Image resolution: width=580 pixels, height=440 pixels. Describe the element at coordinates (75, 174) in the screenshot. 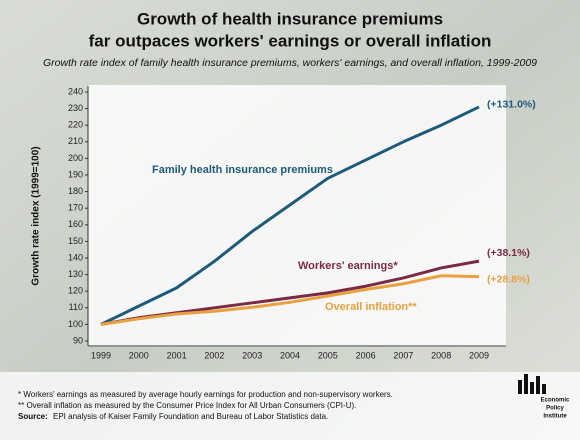

I see `y-tick-label: 190` at that location.